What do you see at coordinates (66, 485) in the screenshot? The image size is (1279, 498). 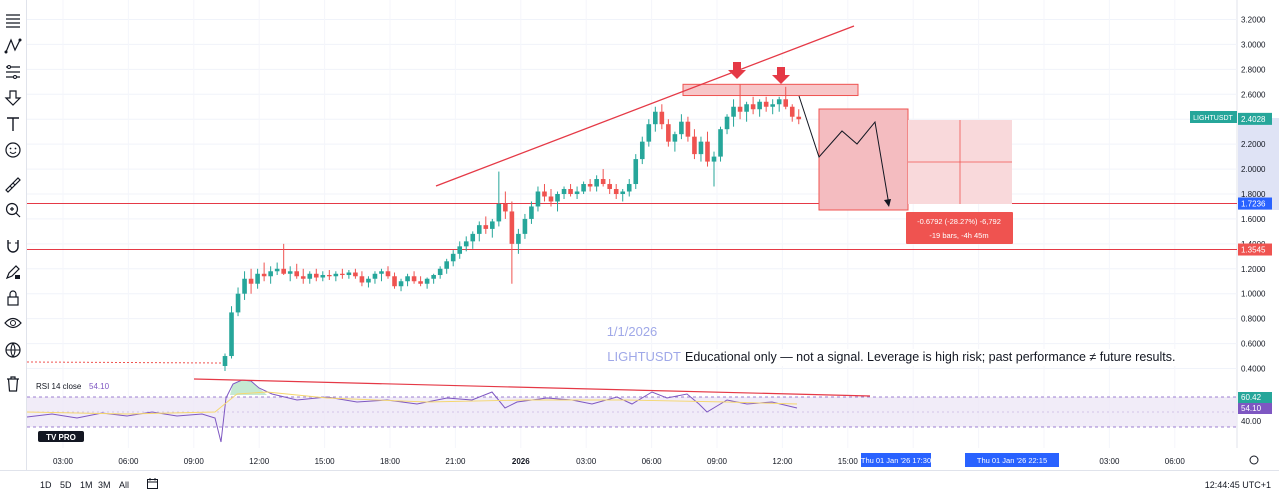 I see `range-5d-button: 5D` at bounding box center [66, 485].